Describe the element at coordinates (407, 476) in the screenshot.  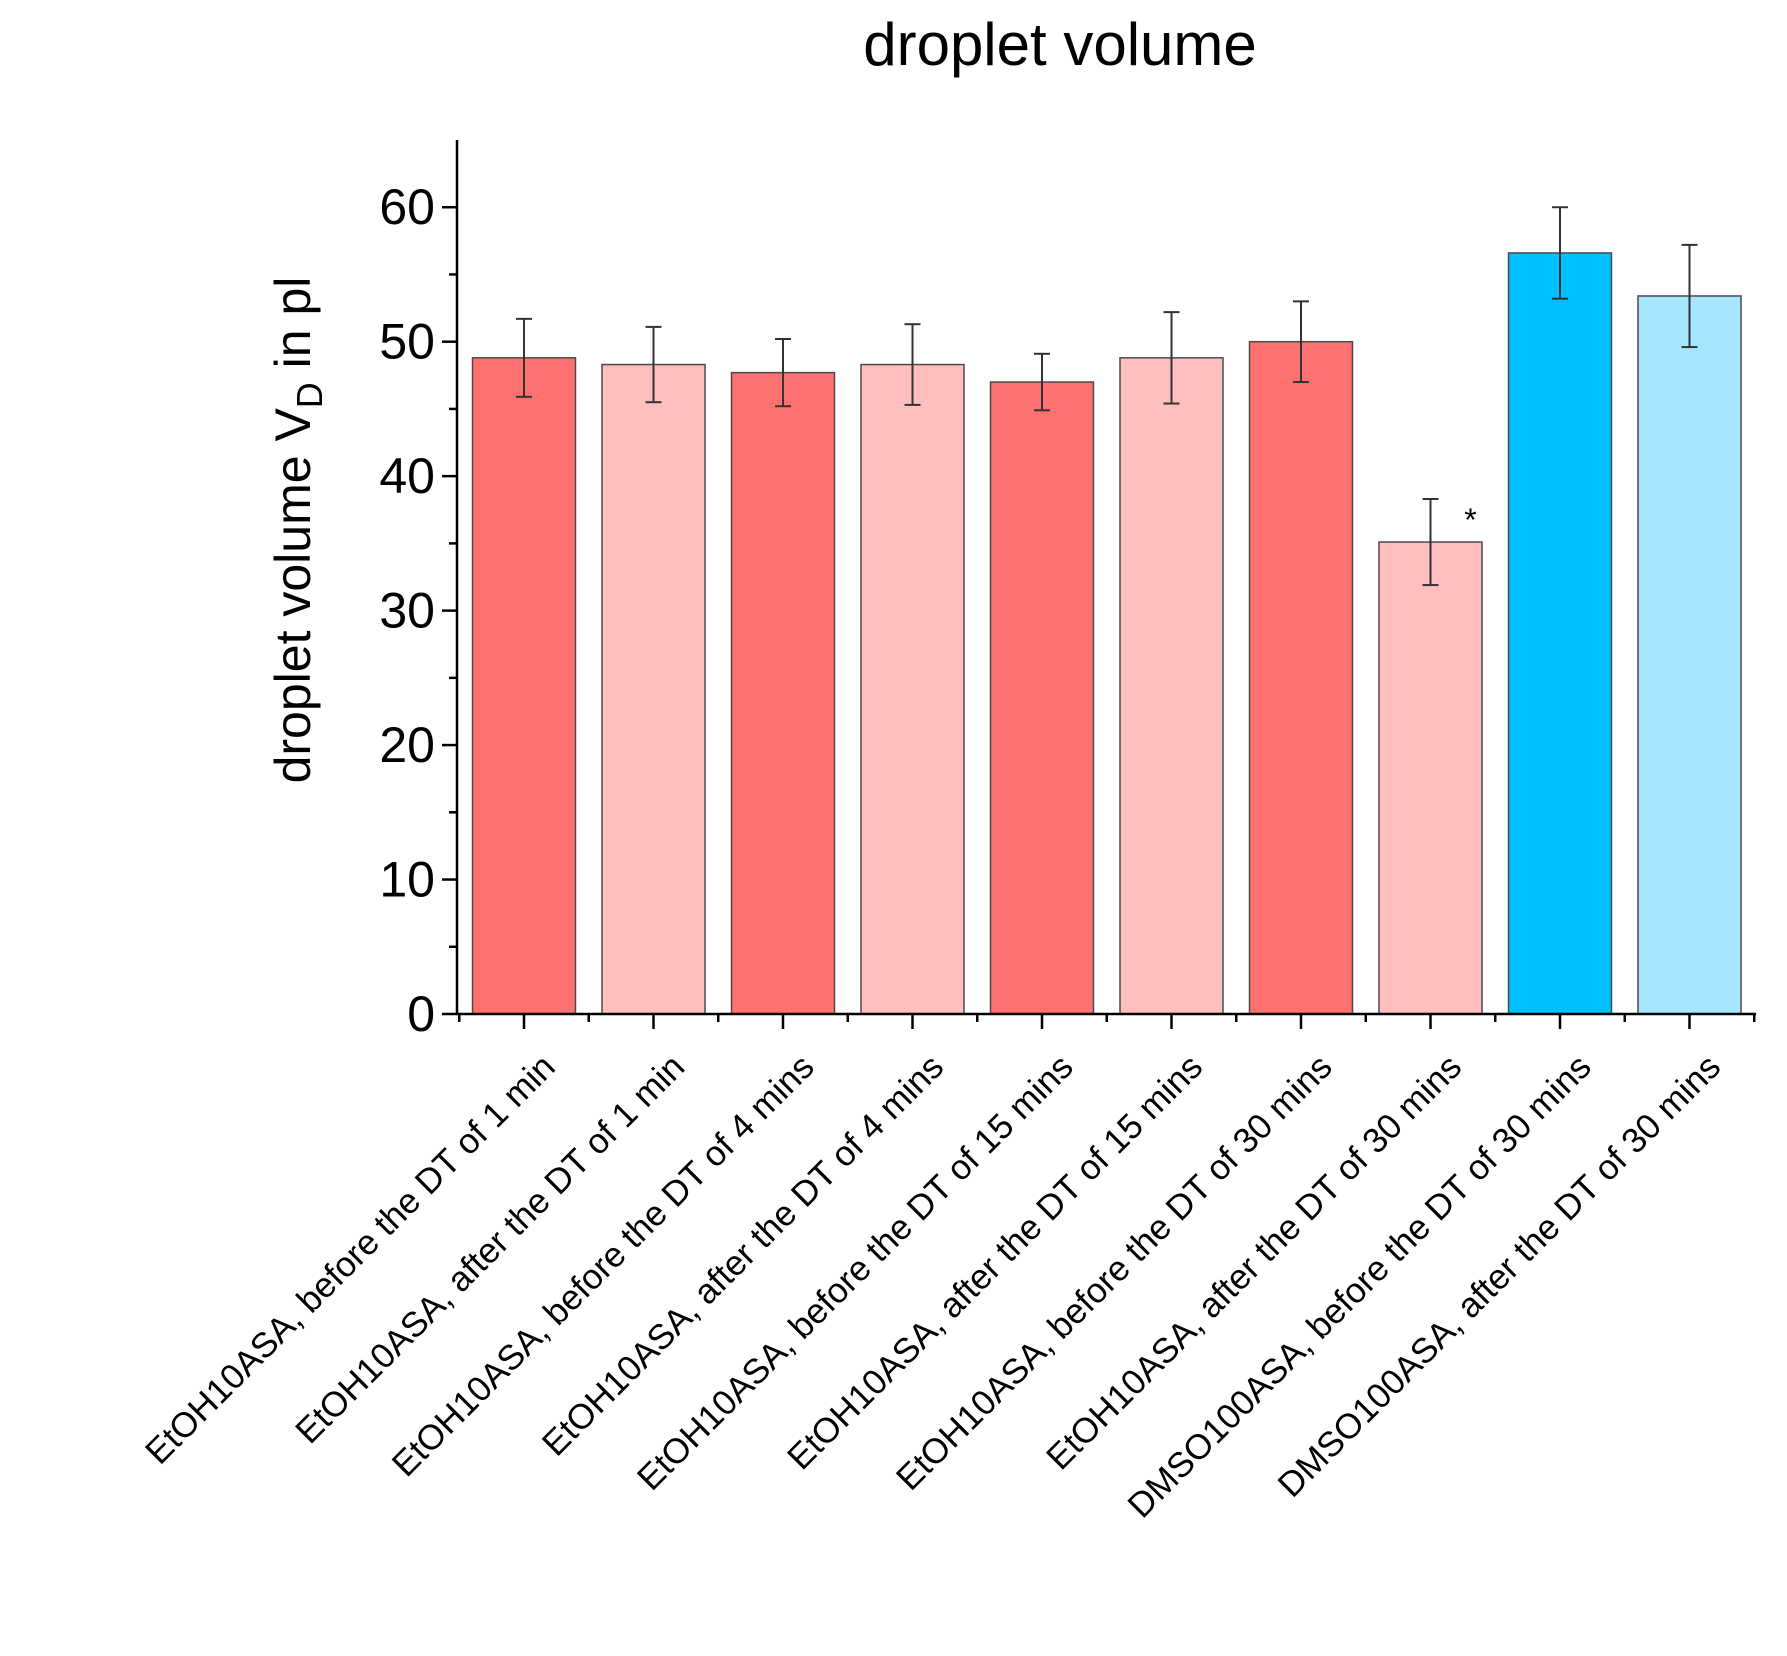
I see `y-tick-label: 40` at that location.